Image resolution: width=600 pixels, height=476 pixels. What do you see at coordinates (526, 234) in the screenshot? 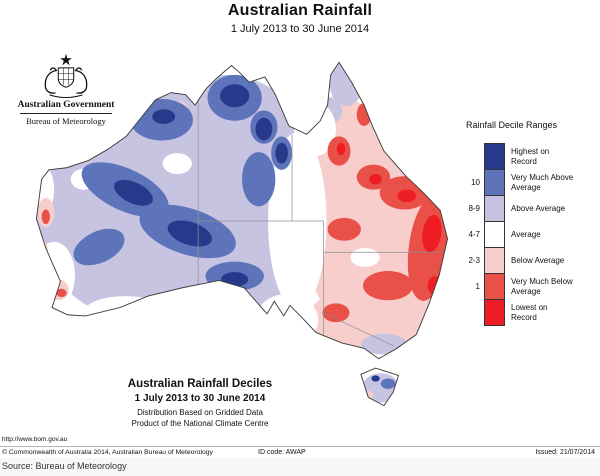
I see `legend-label: Average` at bounding box center [526, 234].